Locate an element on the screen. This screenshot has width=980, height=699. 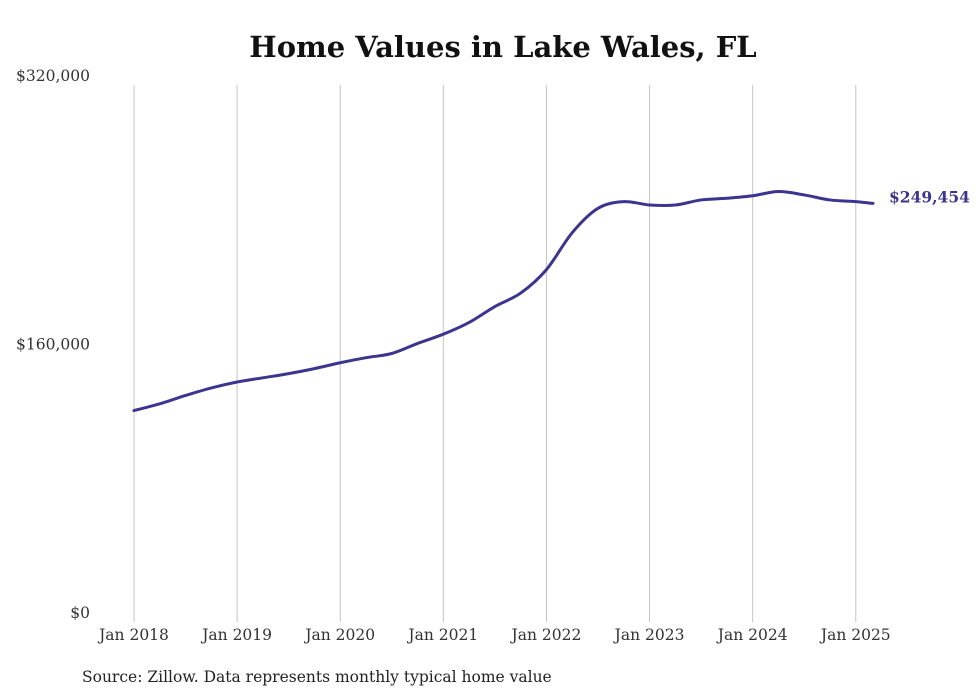
y-tick-label: $160,000 is located at coordinates (53, 345).